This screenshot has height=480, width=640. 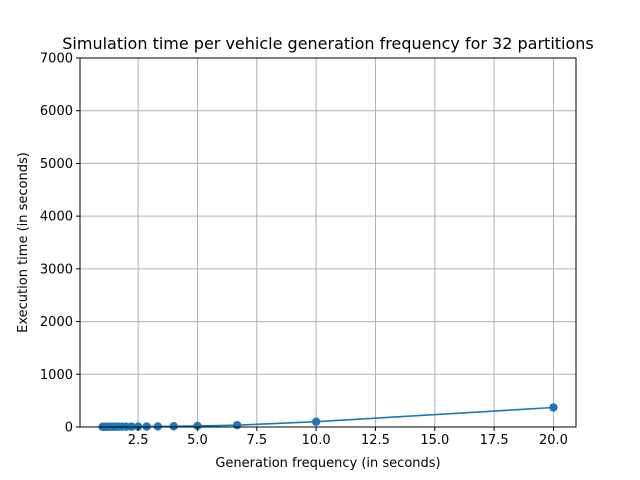 What do you see at coordinates (56, 269) in the screenshot?
I see `y-tick-label: 3000` at bounding box center [56, 269].